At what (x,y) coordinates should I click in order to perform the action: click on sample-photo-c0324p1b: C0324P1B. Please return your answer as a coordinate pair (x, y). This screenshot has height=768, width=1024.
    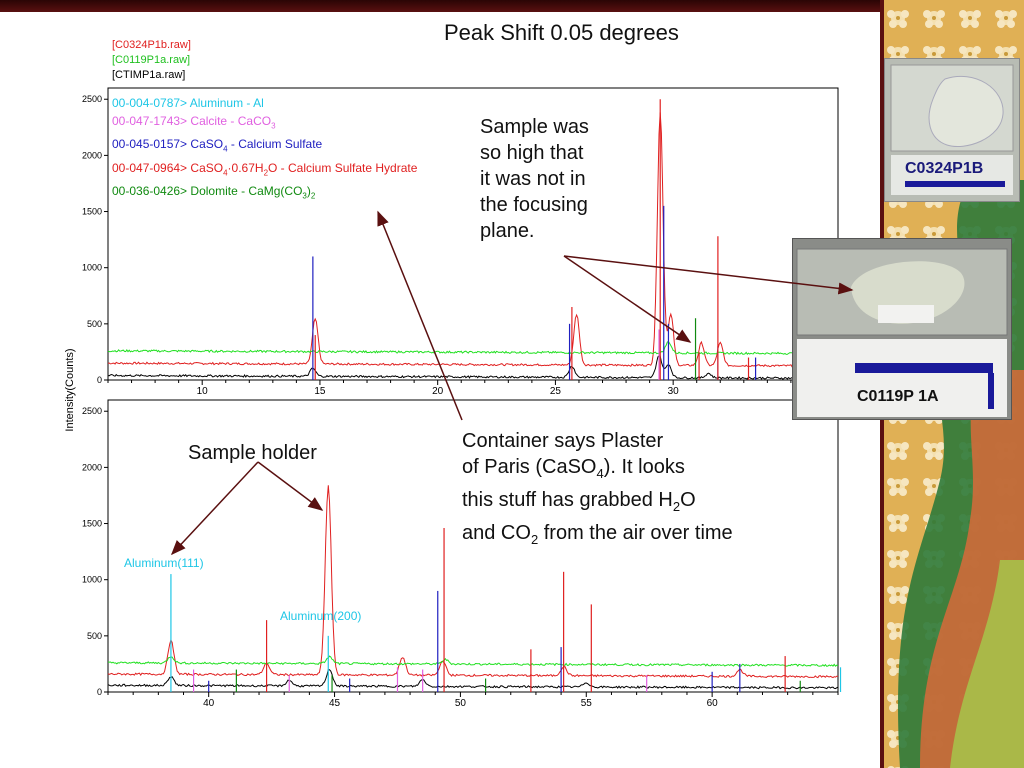
    Looking at the image, I should click on (952, 130).